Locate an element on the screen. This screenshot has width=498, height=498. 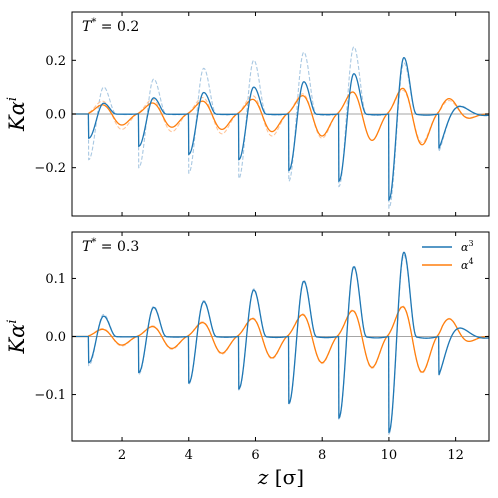
x-tick-label: 8 is located at coordinates (322, 455).